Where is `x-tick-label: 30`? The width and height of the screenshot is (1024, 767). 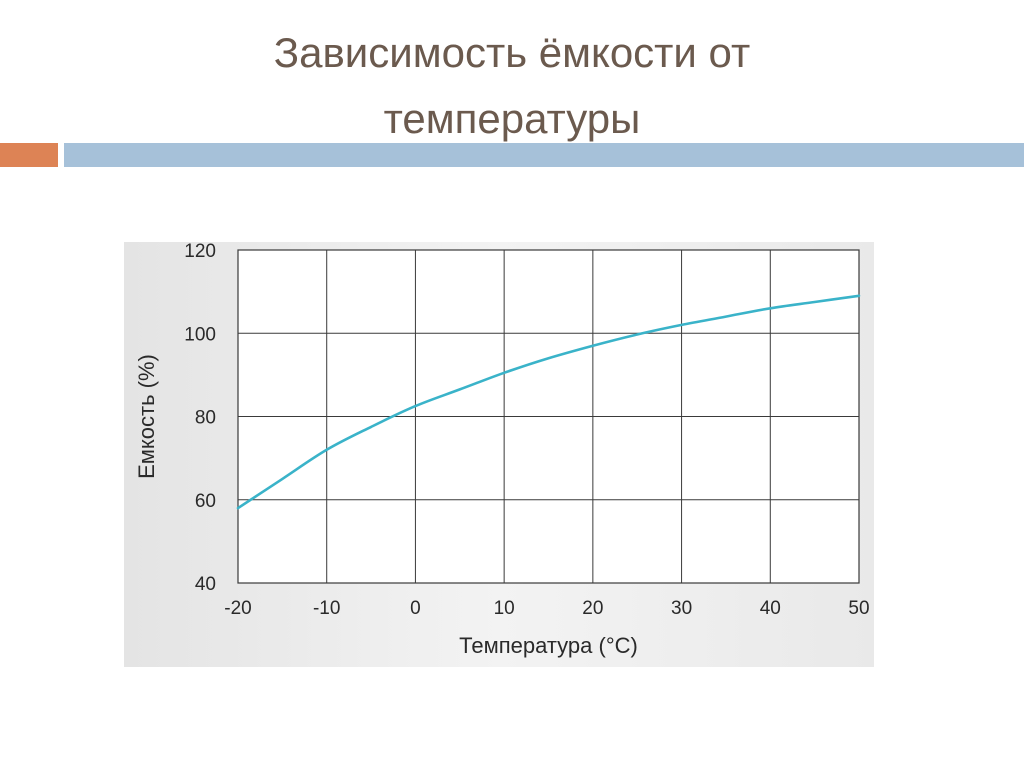 x-tick-label: 30 is located at coordinates (681, 608).